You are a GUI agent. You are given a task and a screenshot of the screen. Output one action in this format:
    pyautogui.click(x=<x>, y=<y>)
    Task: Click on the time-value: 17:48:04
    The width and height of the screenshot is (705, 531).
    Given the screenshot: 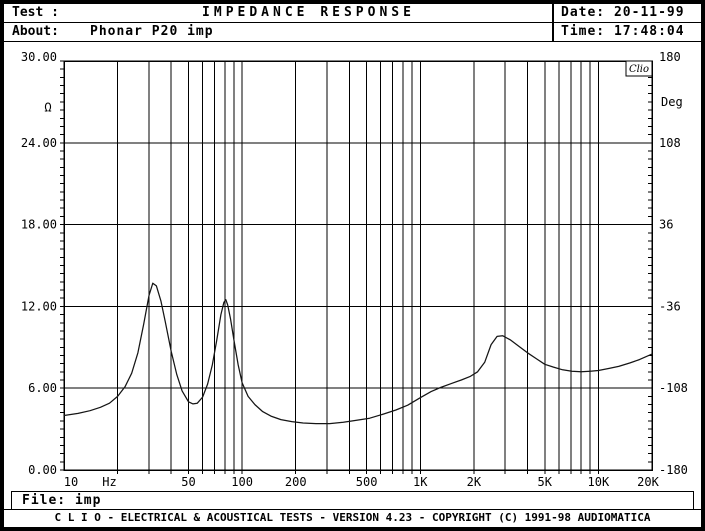 What is the action you would take?
    pyautogui.click(x=649, y=31)
    